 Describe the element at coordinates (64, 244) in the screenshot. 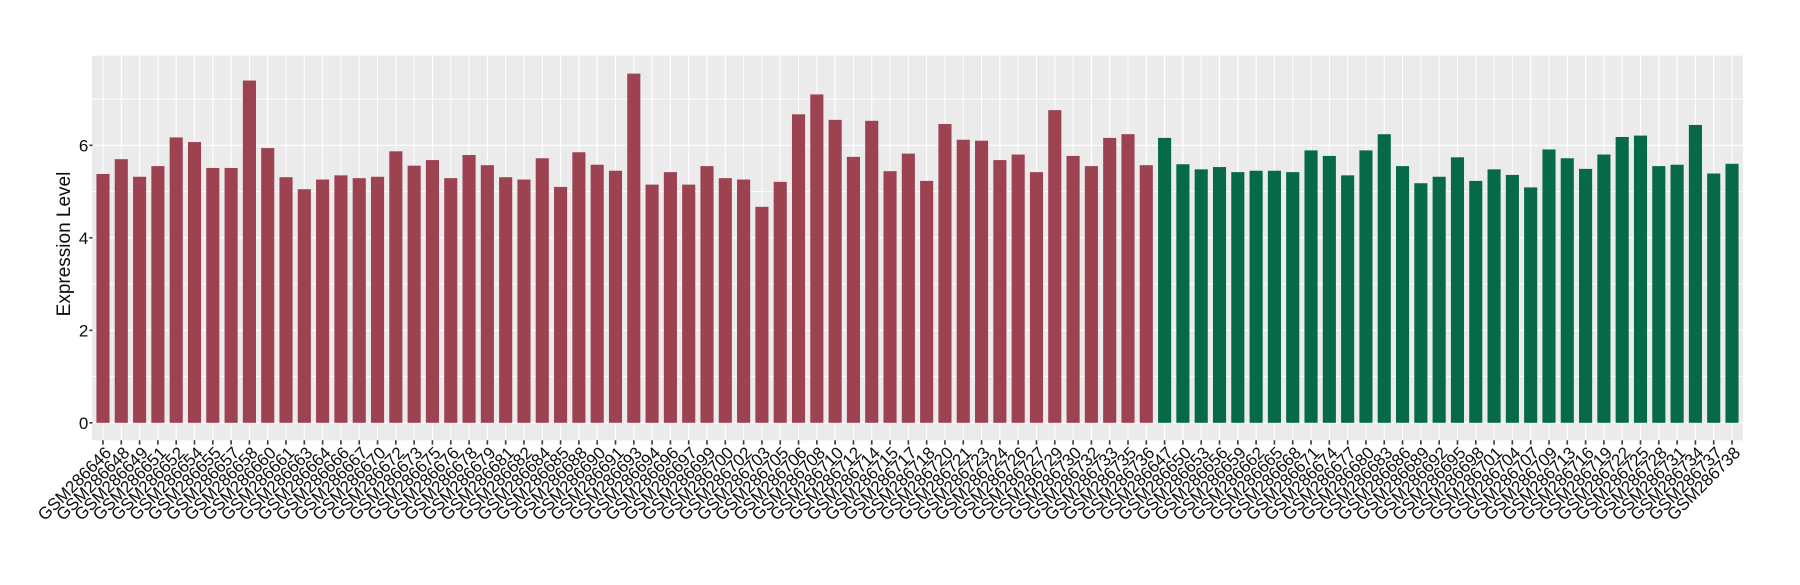

I see `svg-text: Expression Level` at that location.